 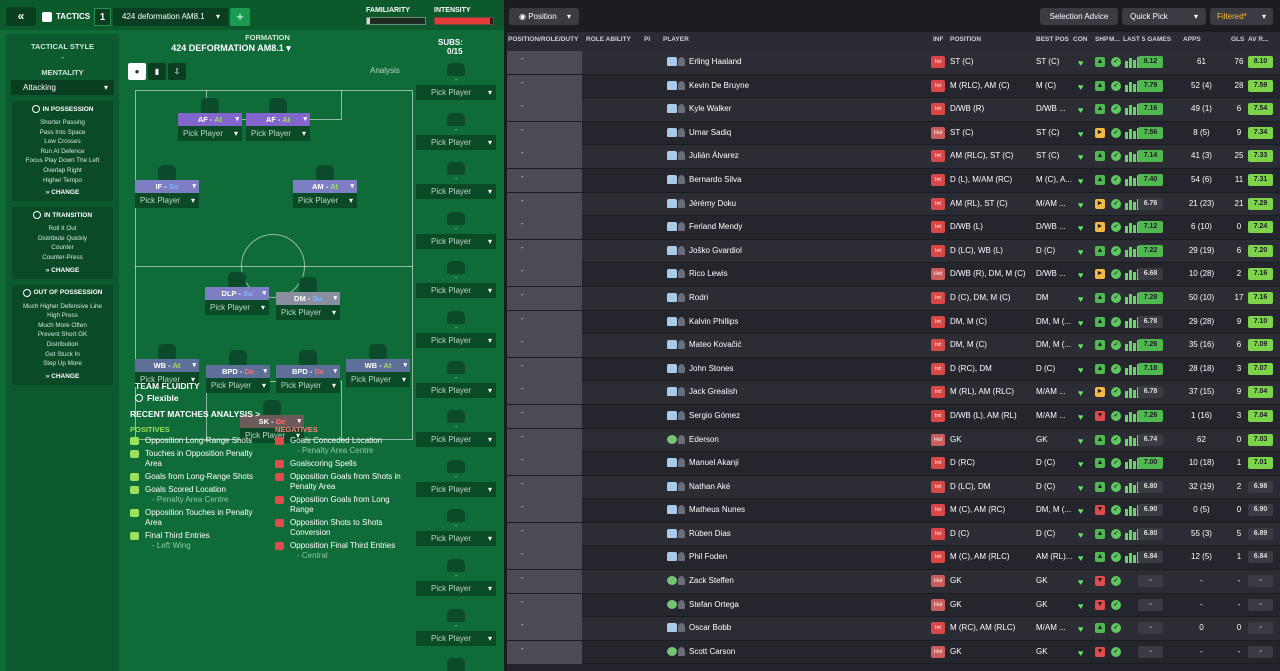 What do you see at coordinates (710, 486) in the screenshot?
I see `player-name: Nathan Aké` at bounding box center [710, 486].